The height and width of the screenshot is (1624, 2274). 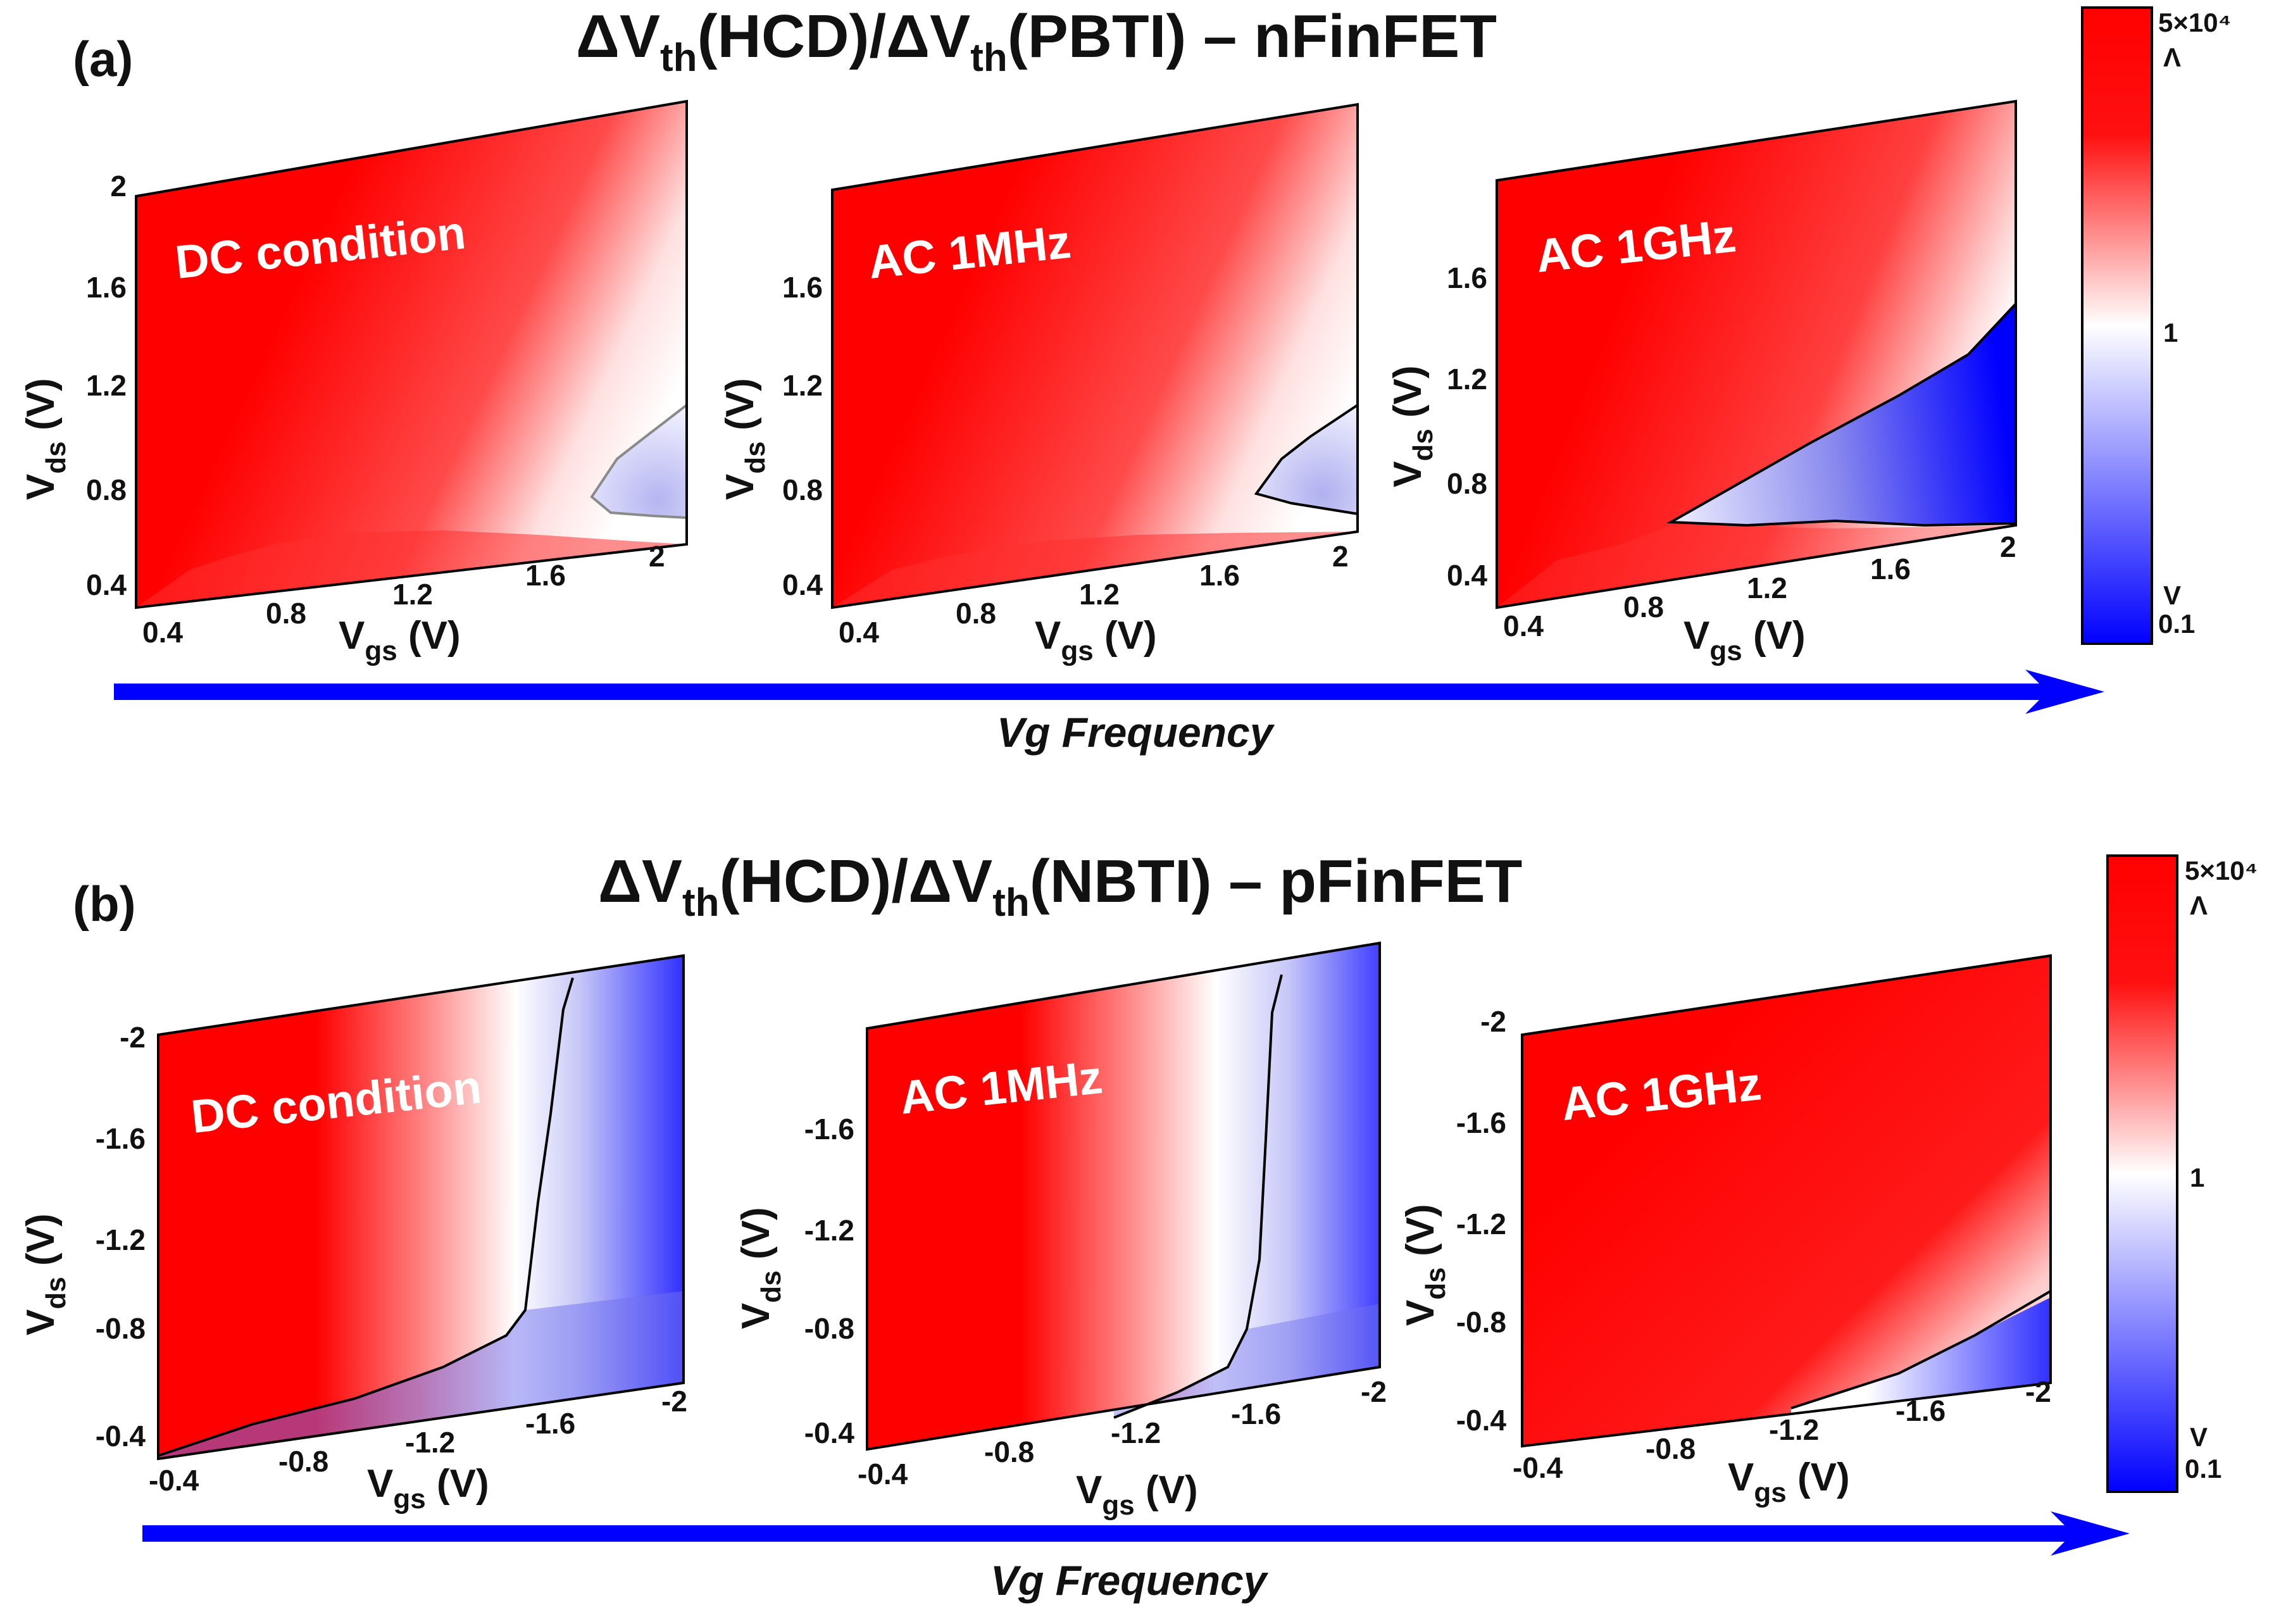 What do you see at coordinates (701, 903) in the screenshot?
I see `title-b-sub-1: th` at bounding box center [701, 903].